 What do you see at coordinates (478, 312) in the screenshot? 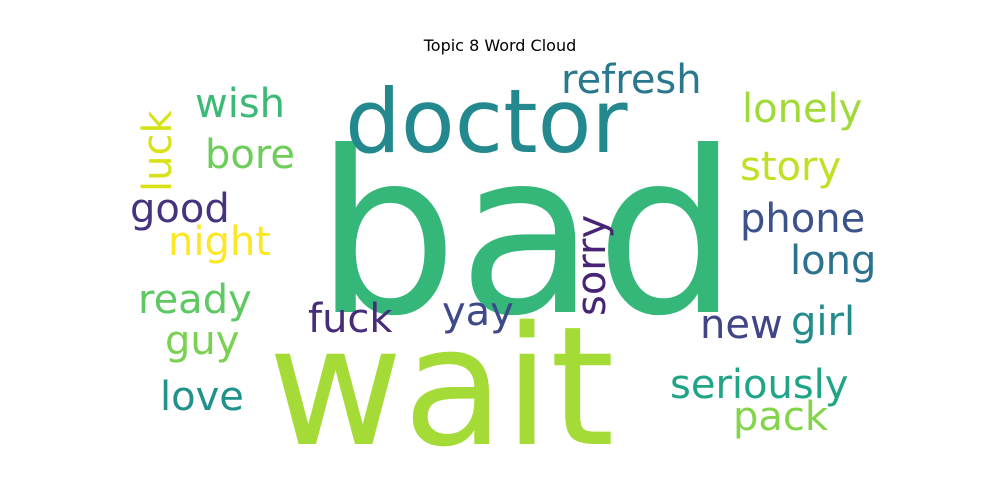
I see `word-yay: yay` at bounding box center [478, 312].